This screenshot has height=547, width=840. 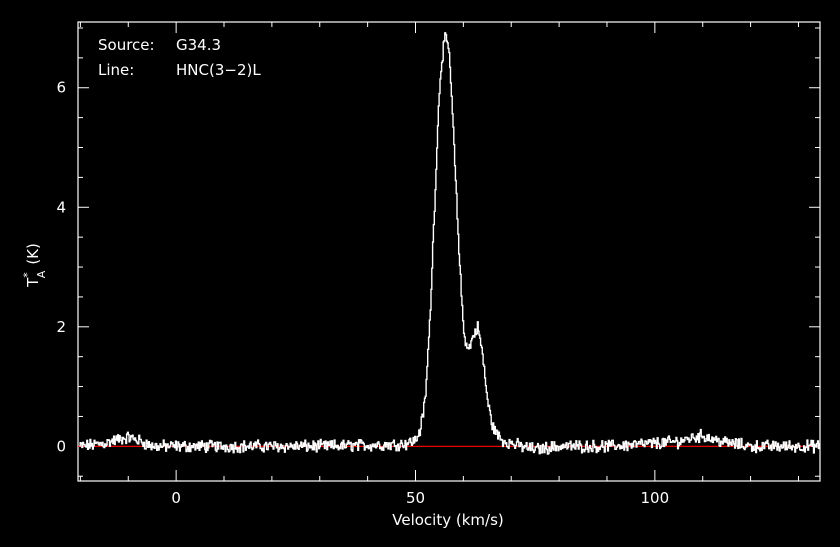 What do you see at coordinates (116, 70) in the screenshot?
I see `line-annotation-label: Line:` at bounding box center [116, 70].